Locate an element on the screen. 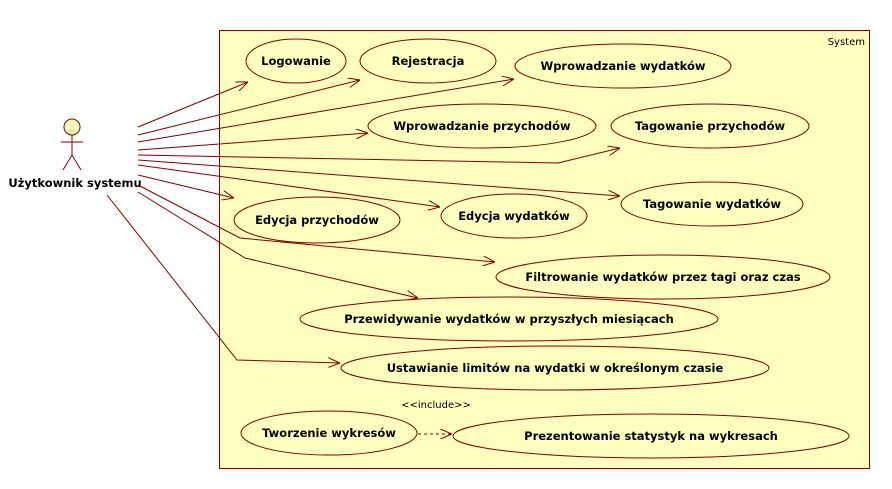 Image resolution: width=892 pixels, height=489 pixels. svg-text: Logowanie is located at coordinates (296, 61).